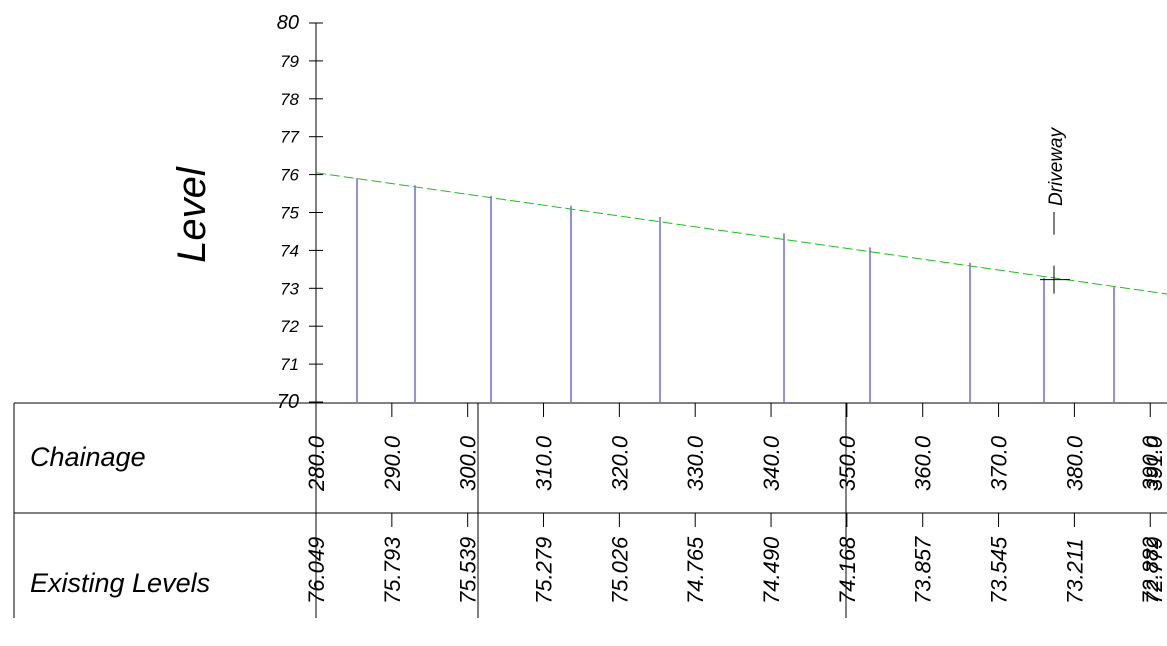  What do you see at coordinates (1074, 463) in the screenshot?
I see `chainage-value: 380.0` at bounding box center [1074, 463].